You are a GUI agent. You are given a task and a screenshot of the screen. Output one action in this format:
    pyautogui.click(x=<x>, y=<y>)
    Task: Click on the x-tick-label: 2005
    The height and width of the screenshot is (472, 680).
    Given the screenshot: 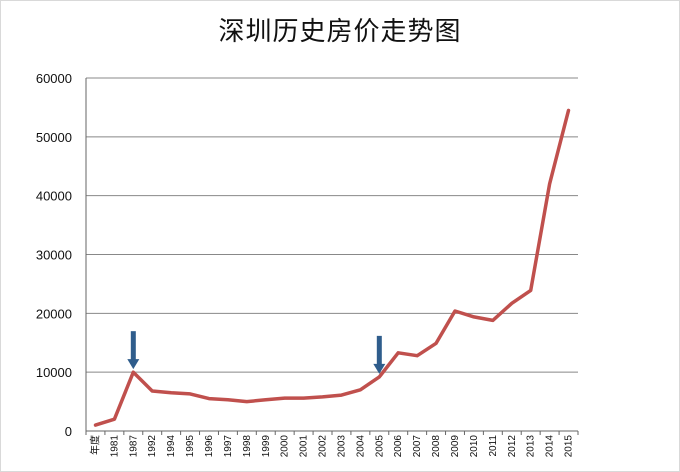 What is the action you would take?
    pyautogui.click(x=379, y=446)
    